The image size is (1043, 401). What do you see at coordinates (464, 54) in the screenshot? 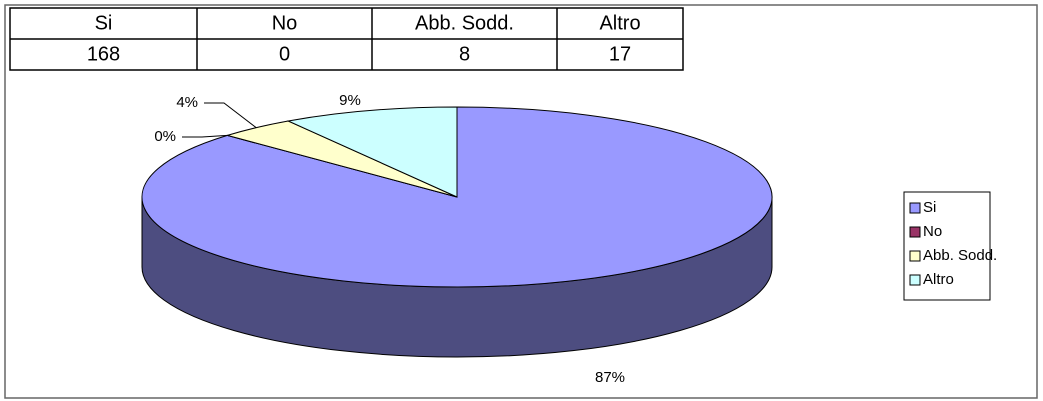
I see `table-cell: 8` at bounding box center [464, 54].